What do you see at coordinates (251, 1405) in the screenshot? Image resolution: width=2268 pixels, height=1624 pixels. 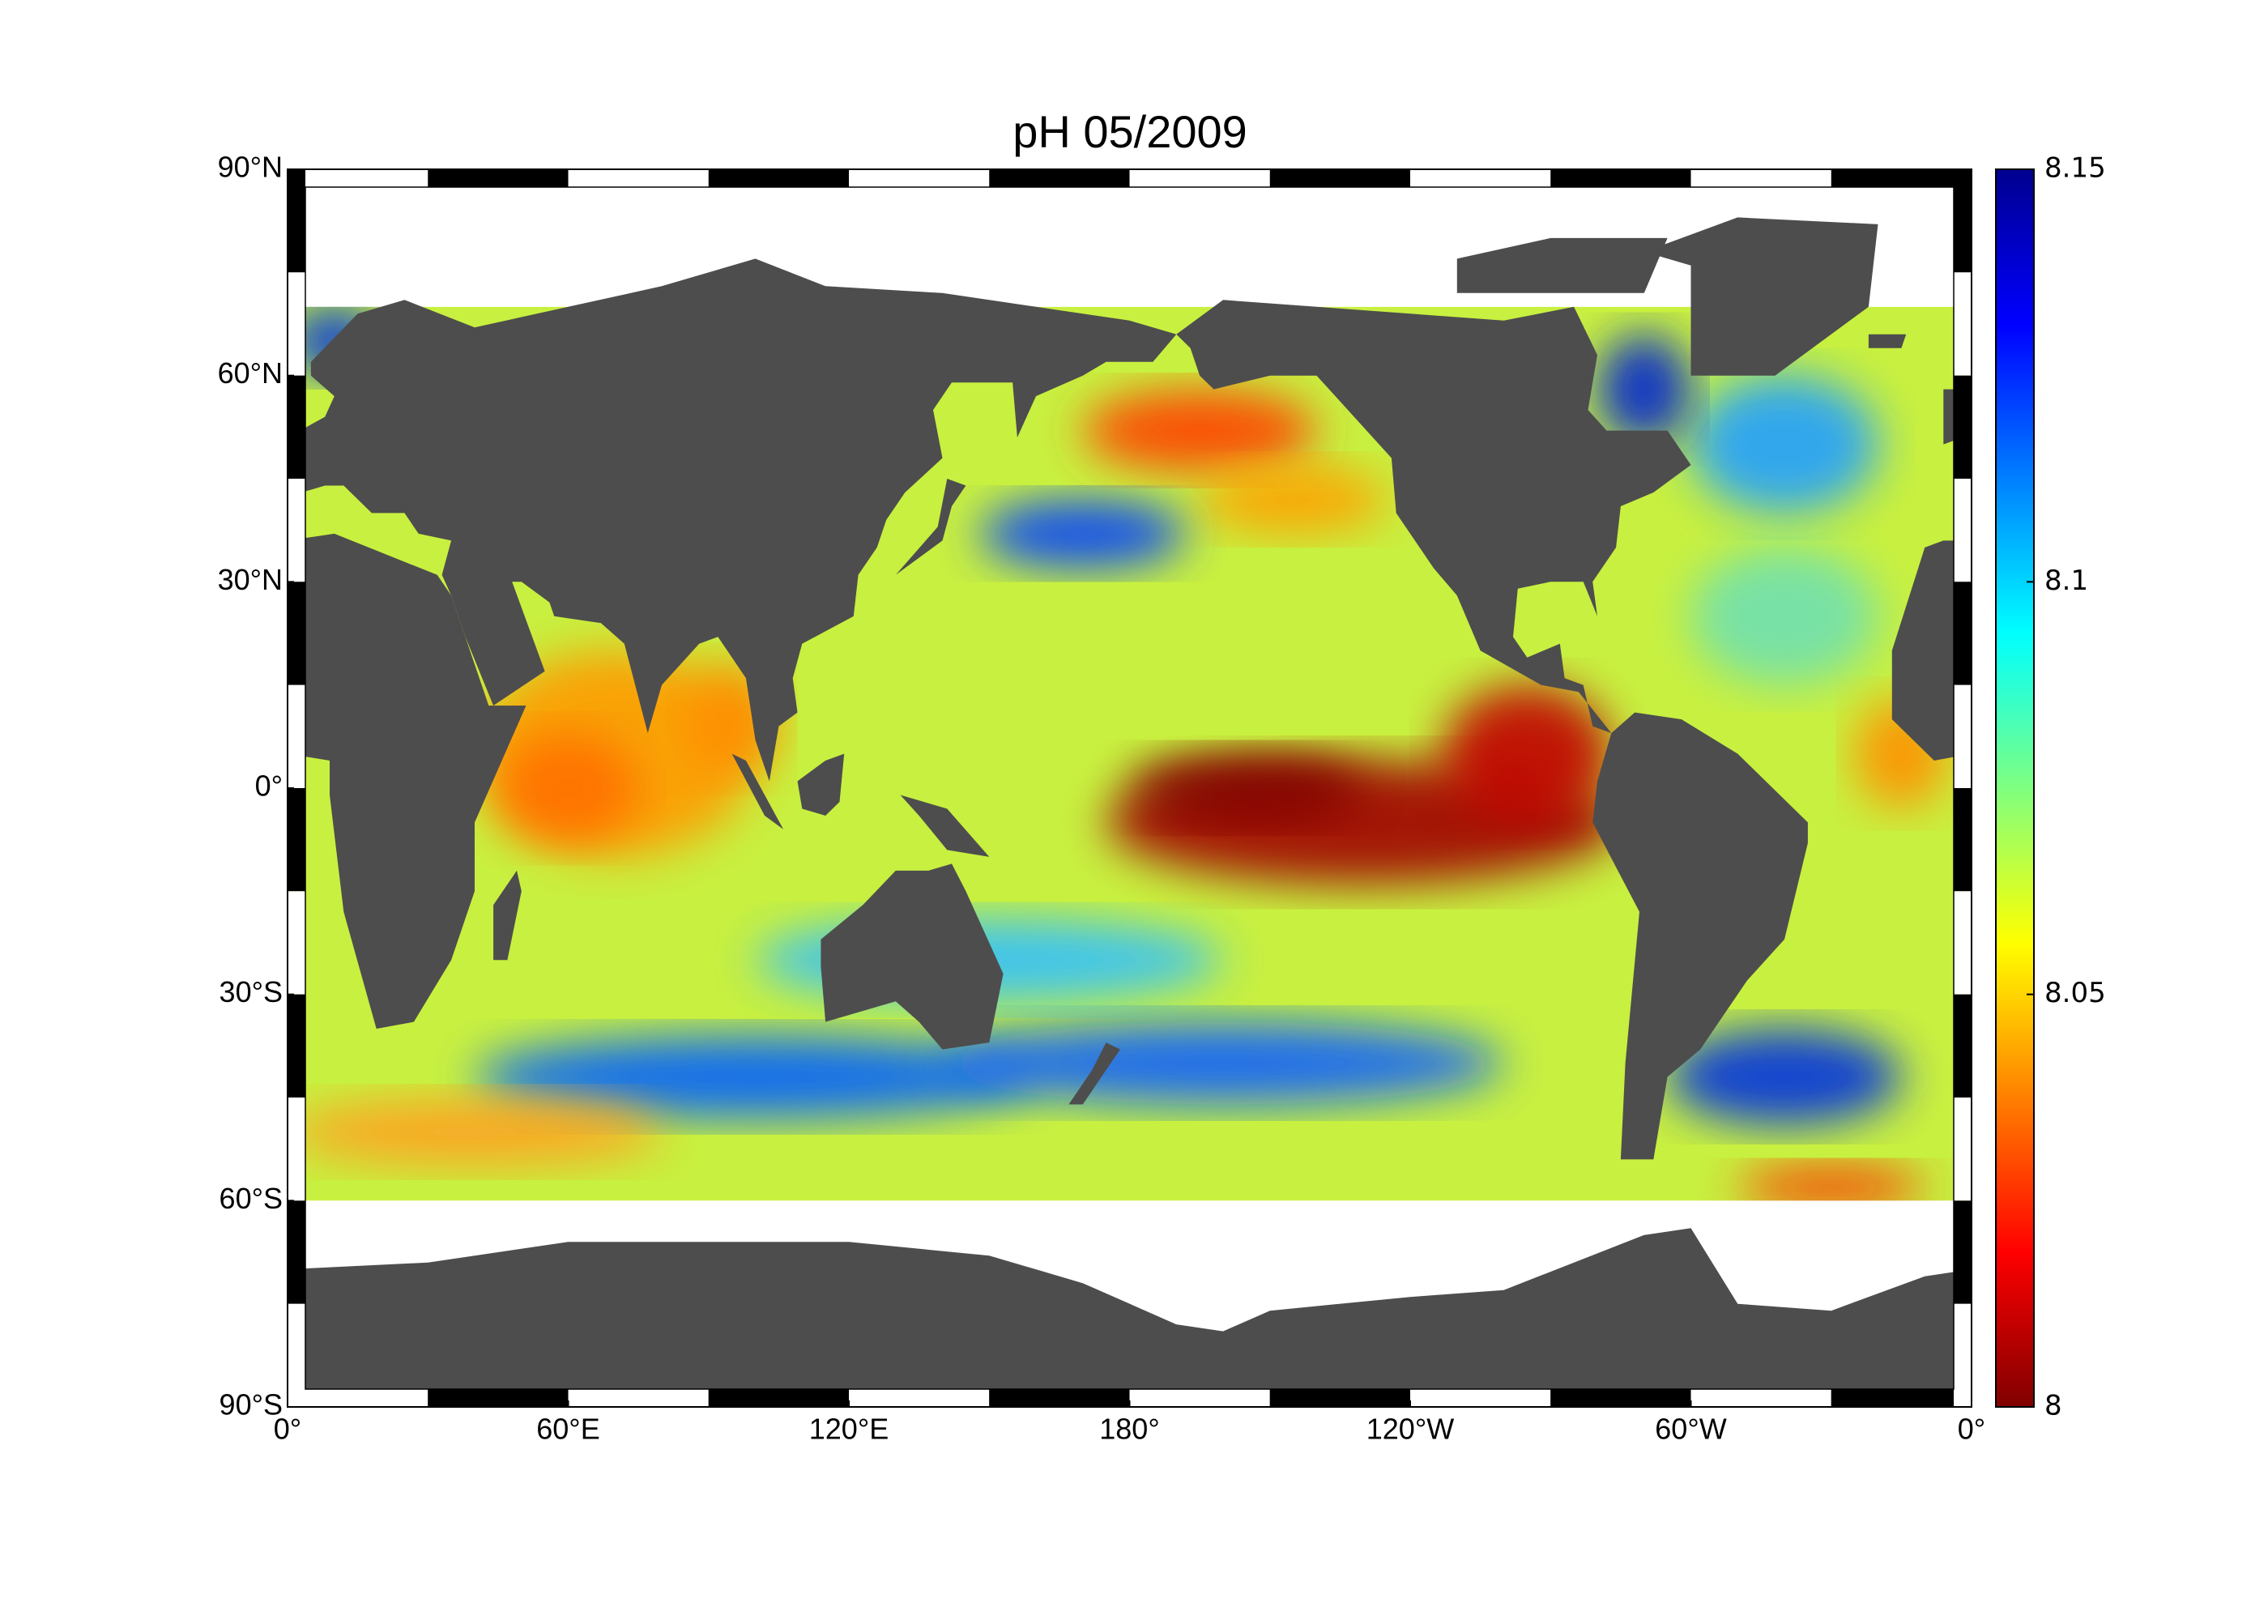 I see `y-tick-label: 90°S` at bounding box center [251, 1405].